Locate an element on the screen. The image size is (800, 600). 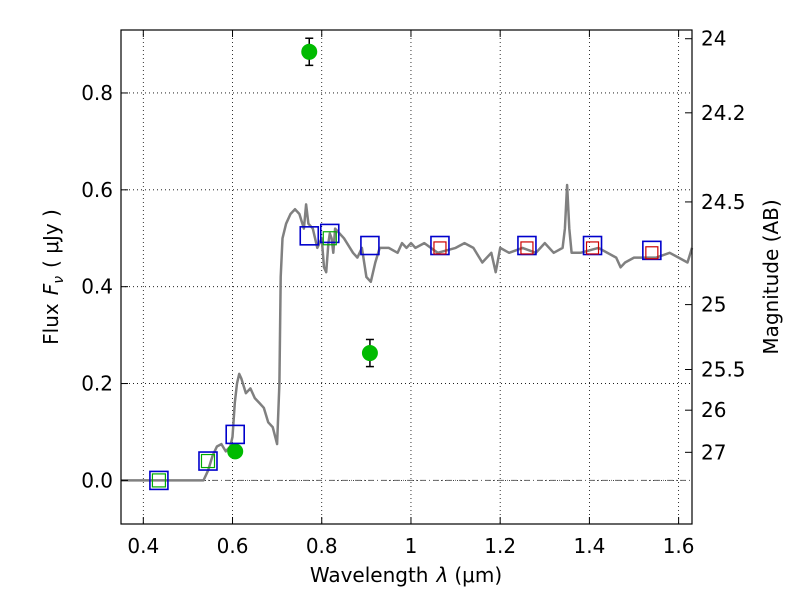
y2-tick-label: 24 is located at coordinates (713, 39).